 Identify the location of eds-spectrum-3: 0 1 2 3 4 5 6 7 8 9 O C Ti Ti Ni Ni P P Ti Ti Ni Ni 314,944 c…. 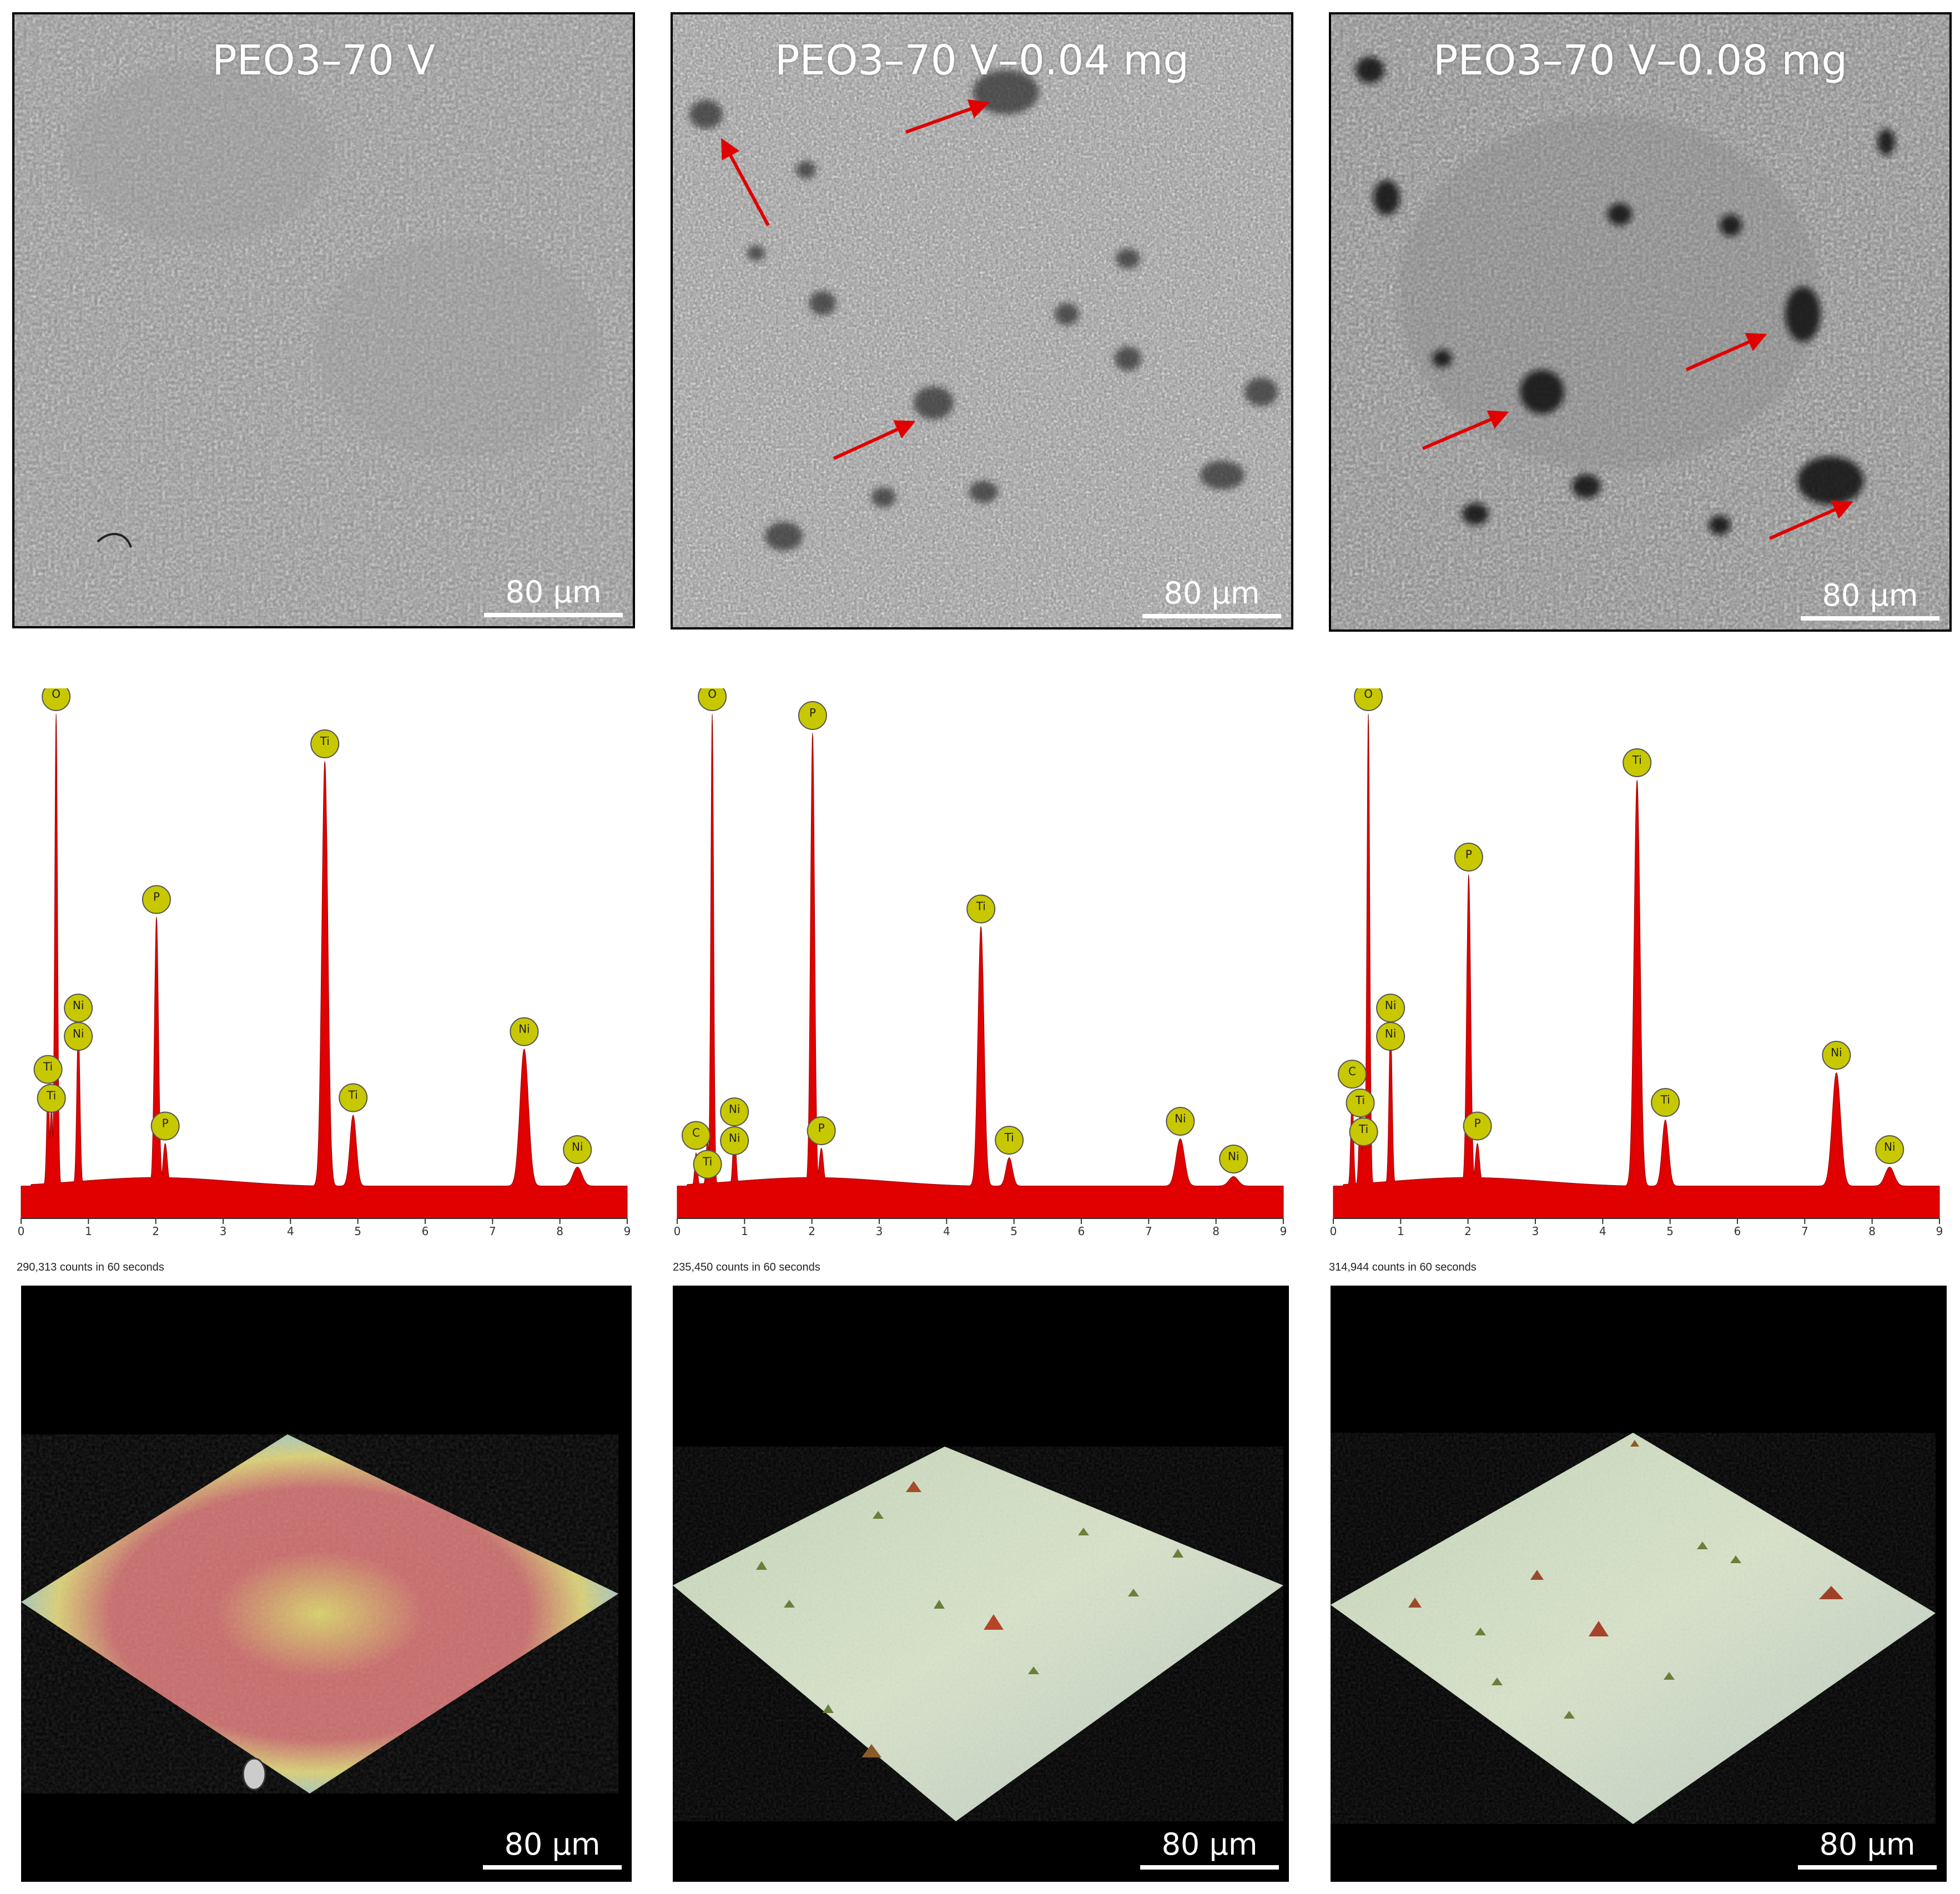
(1640, 988).